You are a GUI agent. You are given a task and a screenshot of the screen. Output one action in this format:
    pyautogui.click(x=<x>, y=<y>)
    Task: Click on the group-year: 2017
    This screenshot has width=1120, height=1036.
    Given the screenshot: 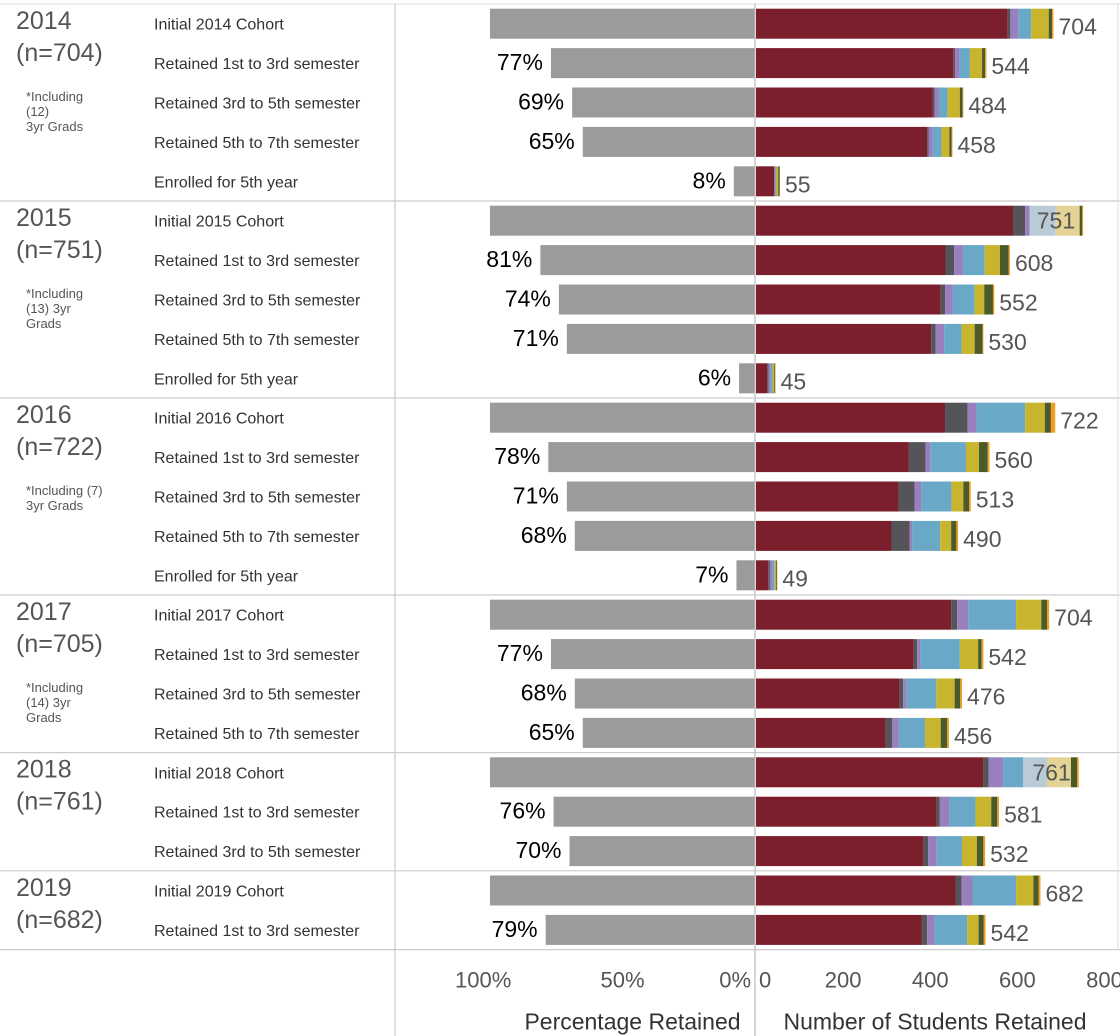 What is the action you would take?
    pyautogui.click(x=44, y=612)
    